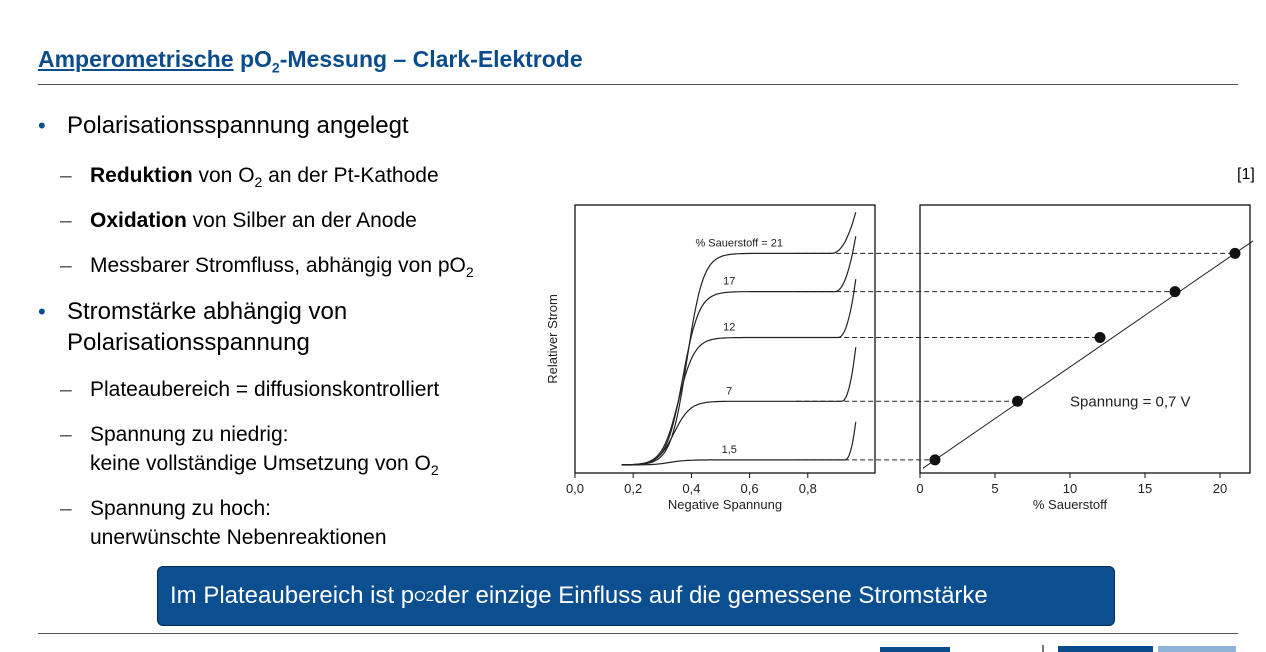 This screenshot has width=1266, height=652. What do you see at coordinates (1070, 488) in the screenshot?
I see `x-tick-label: 10` at bounding box center [1070, 488].